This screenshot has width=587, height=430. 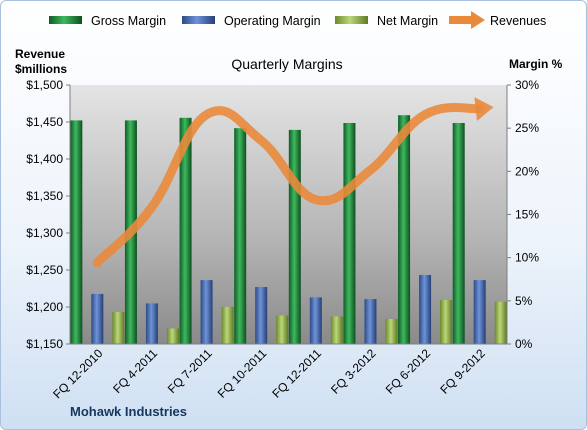 What do you see at coordinates (527, 85) in the screenshot?
I see `right-tick-label-6: 30%` at bounding box center [527, 85].